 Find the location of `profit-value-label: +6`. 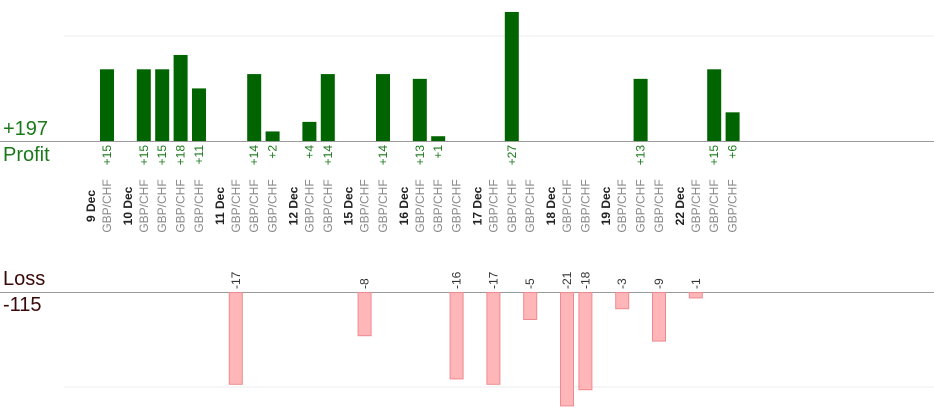

profit-value-label: +6 is located at coordinates (733, 152).